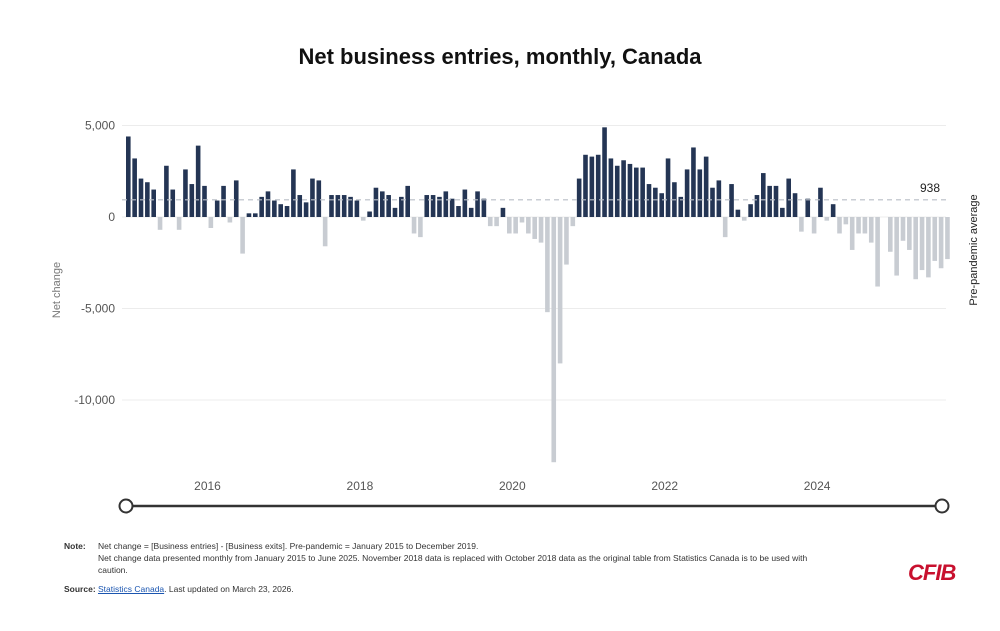  Describe the element at coordinates (94, 400) in the screenshot. I see `y-tick-label: -10,000` at that location.